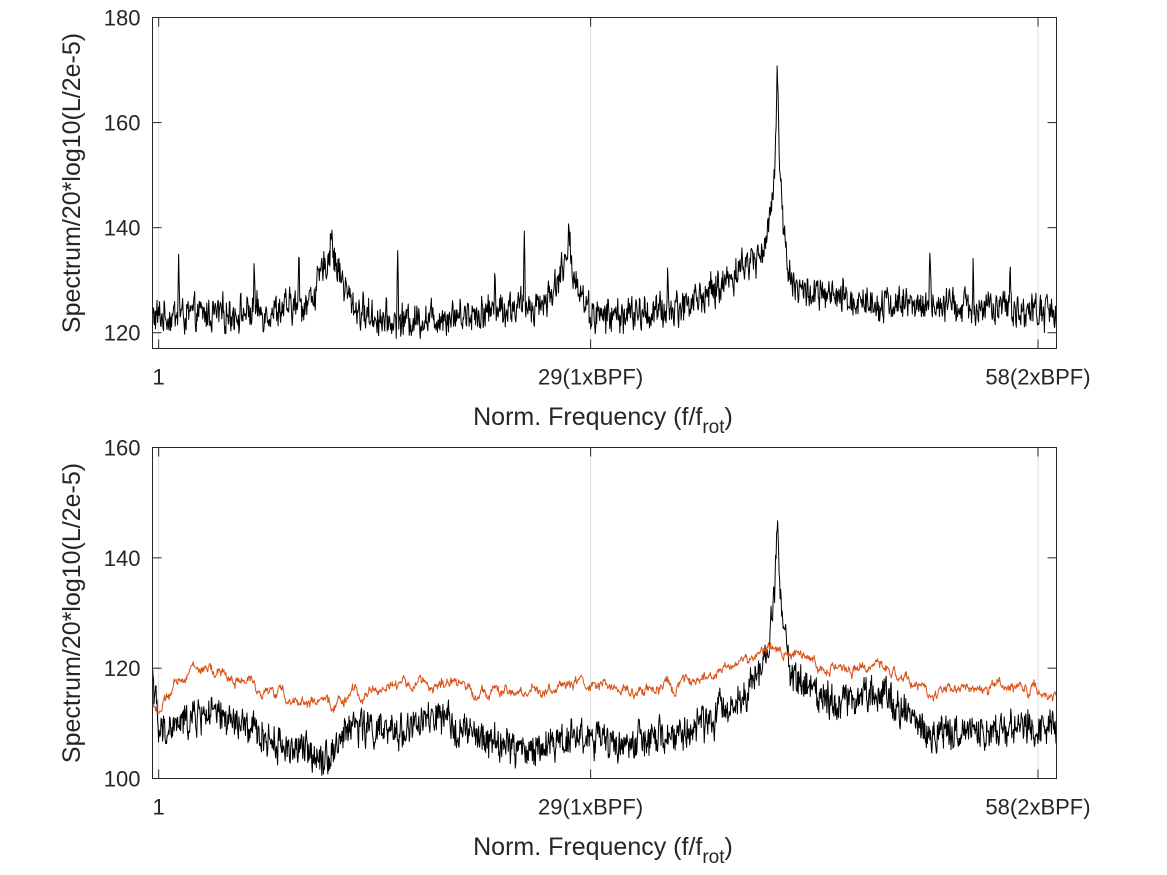 This screenshot has height=875, width=1167. Describe the element at coordinates (122, 18) in the screenshot. I see `top-y-tick-label: 180` at that location.